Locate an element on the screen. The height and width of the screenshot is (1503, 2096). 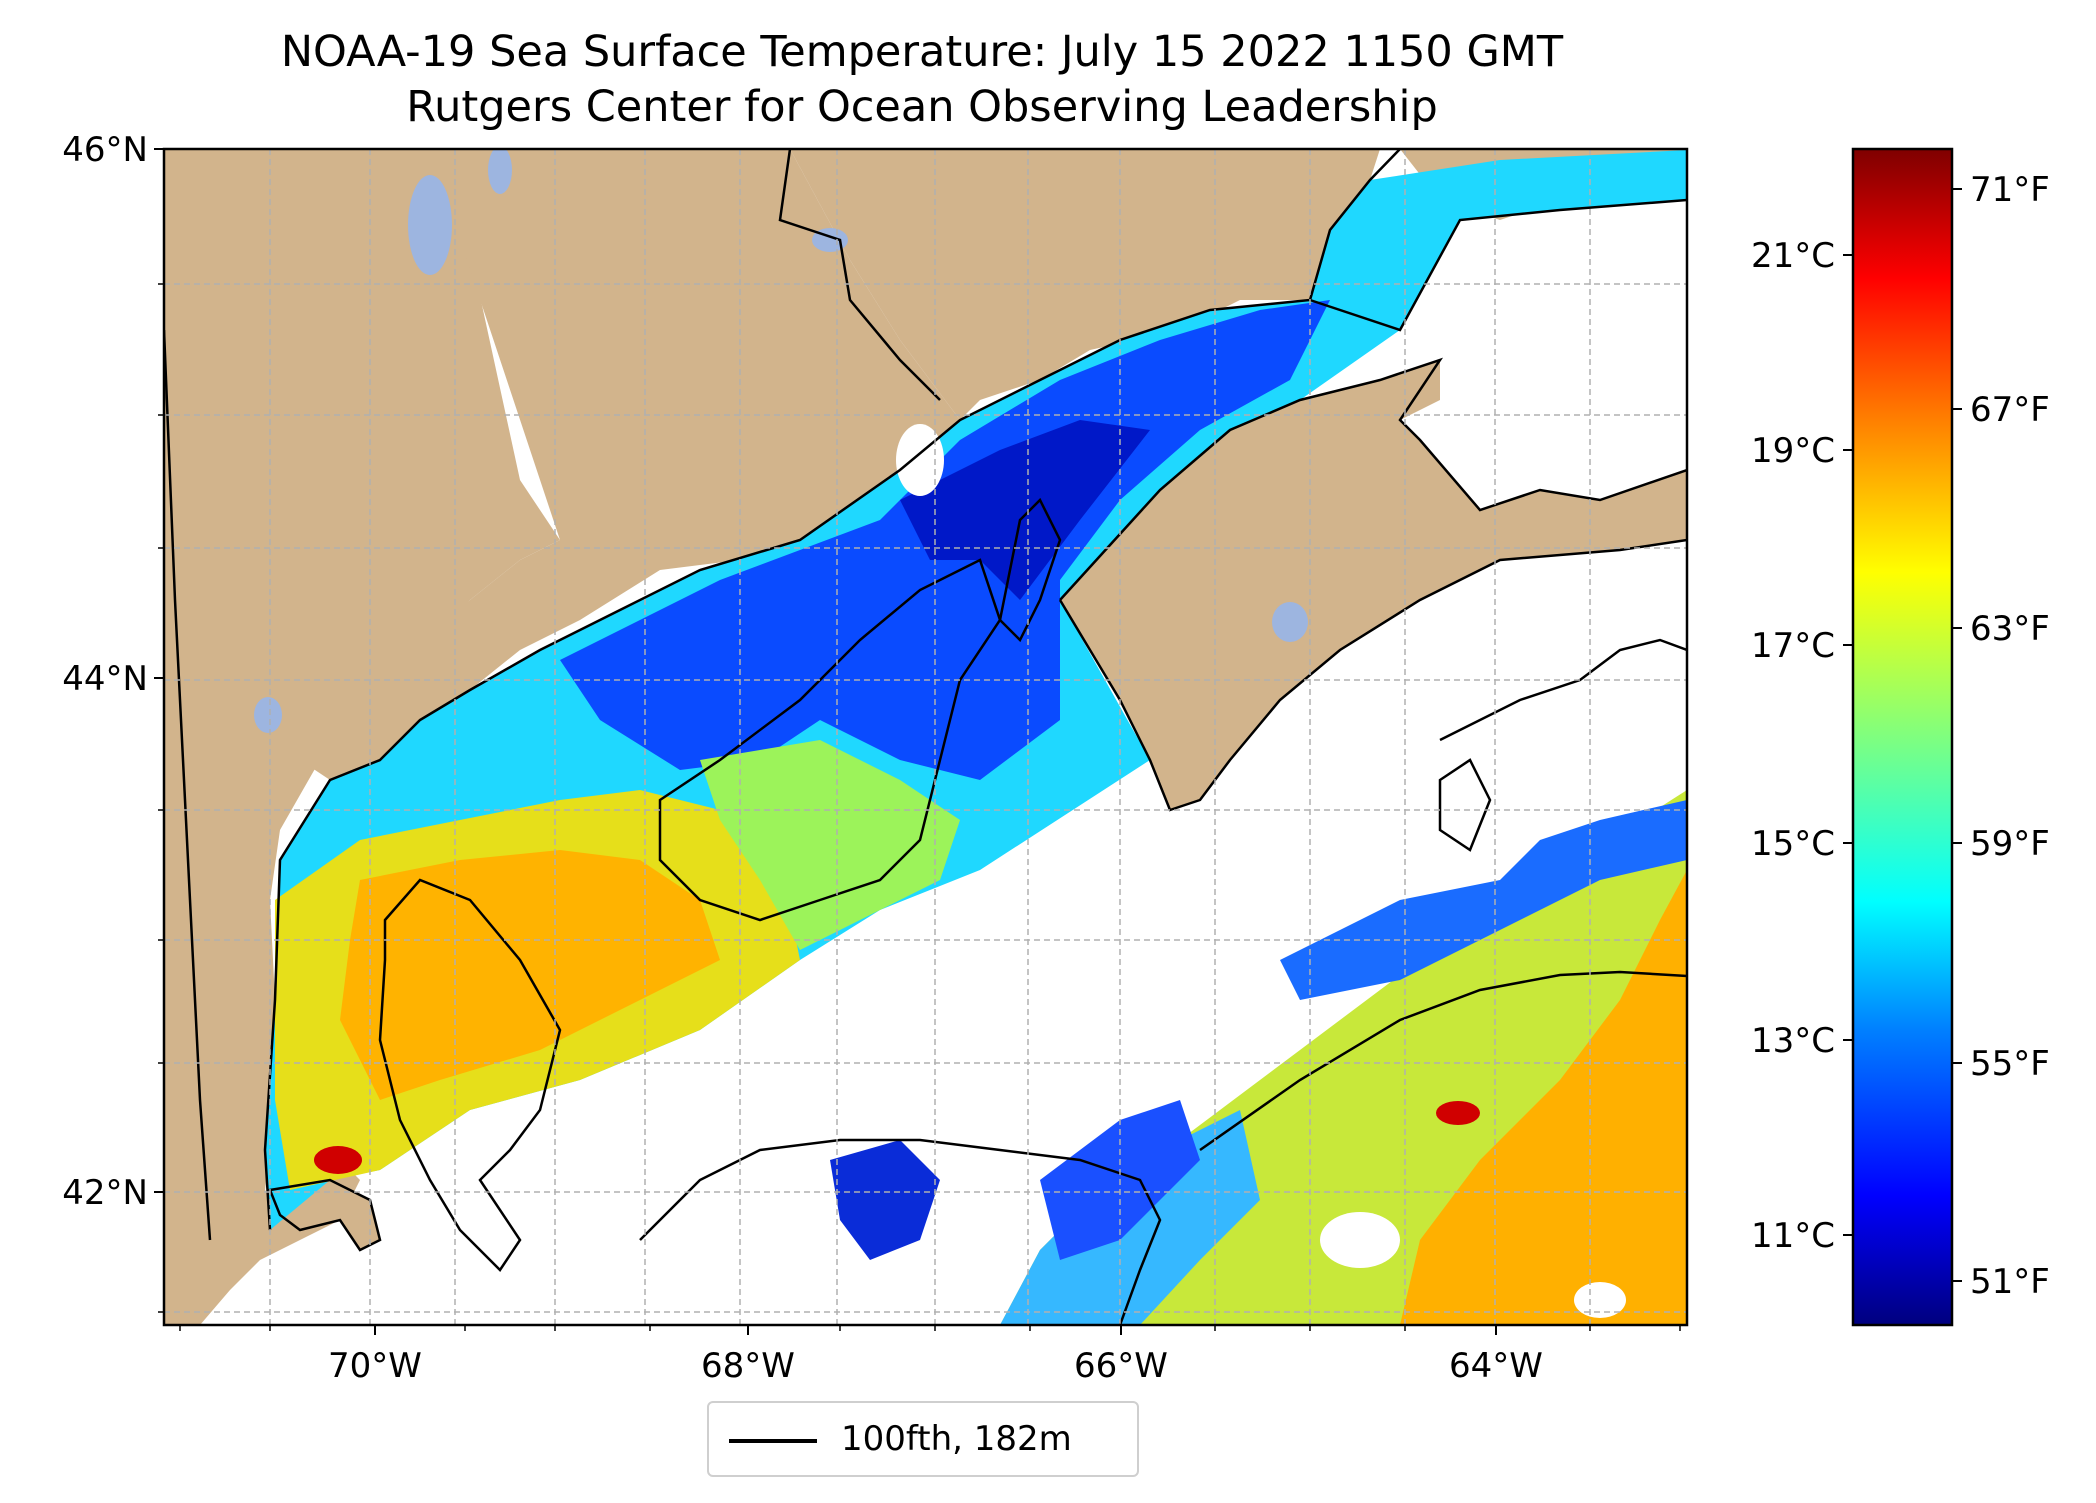
isobath-scotian-slope is located at coordinates (1443, 1061).